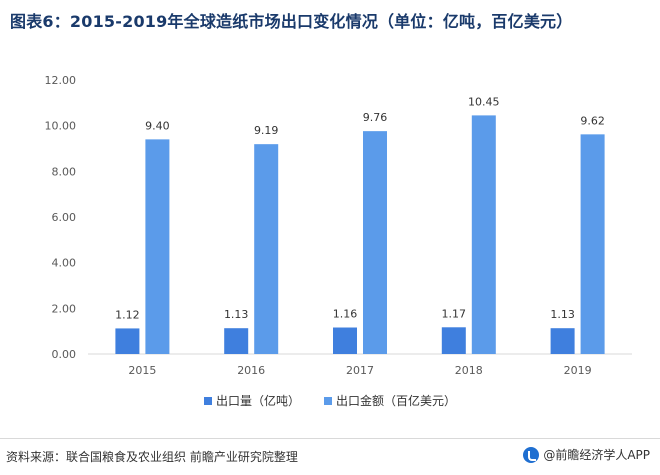 Image resolution: width=660 pixels, height=475 pixels. What do you see at coordinates (345, 314) in the screenshot?
I see `data-label: 1.16` at bounding box center [345, 314].